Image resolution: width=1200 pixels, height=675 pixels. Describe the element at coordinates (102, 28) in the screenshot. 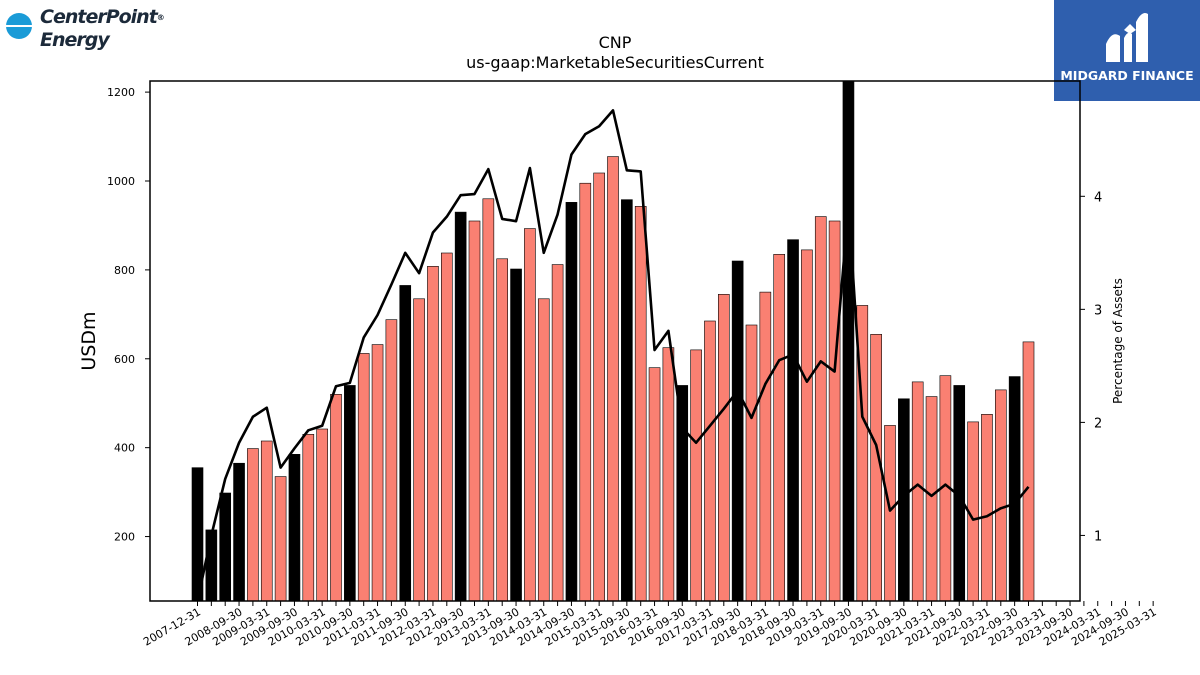

I see `centerpoint-wordmark: CenterPoint® Energy` at that location.